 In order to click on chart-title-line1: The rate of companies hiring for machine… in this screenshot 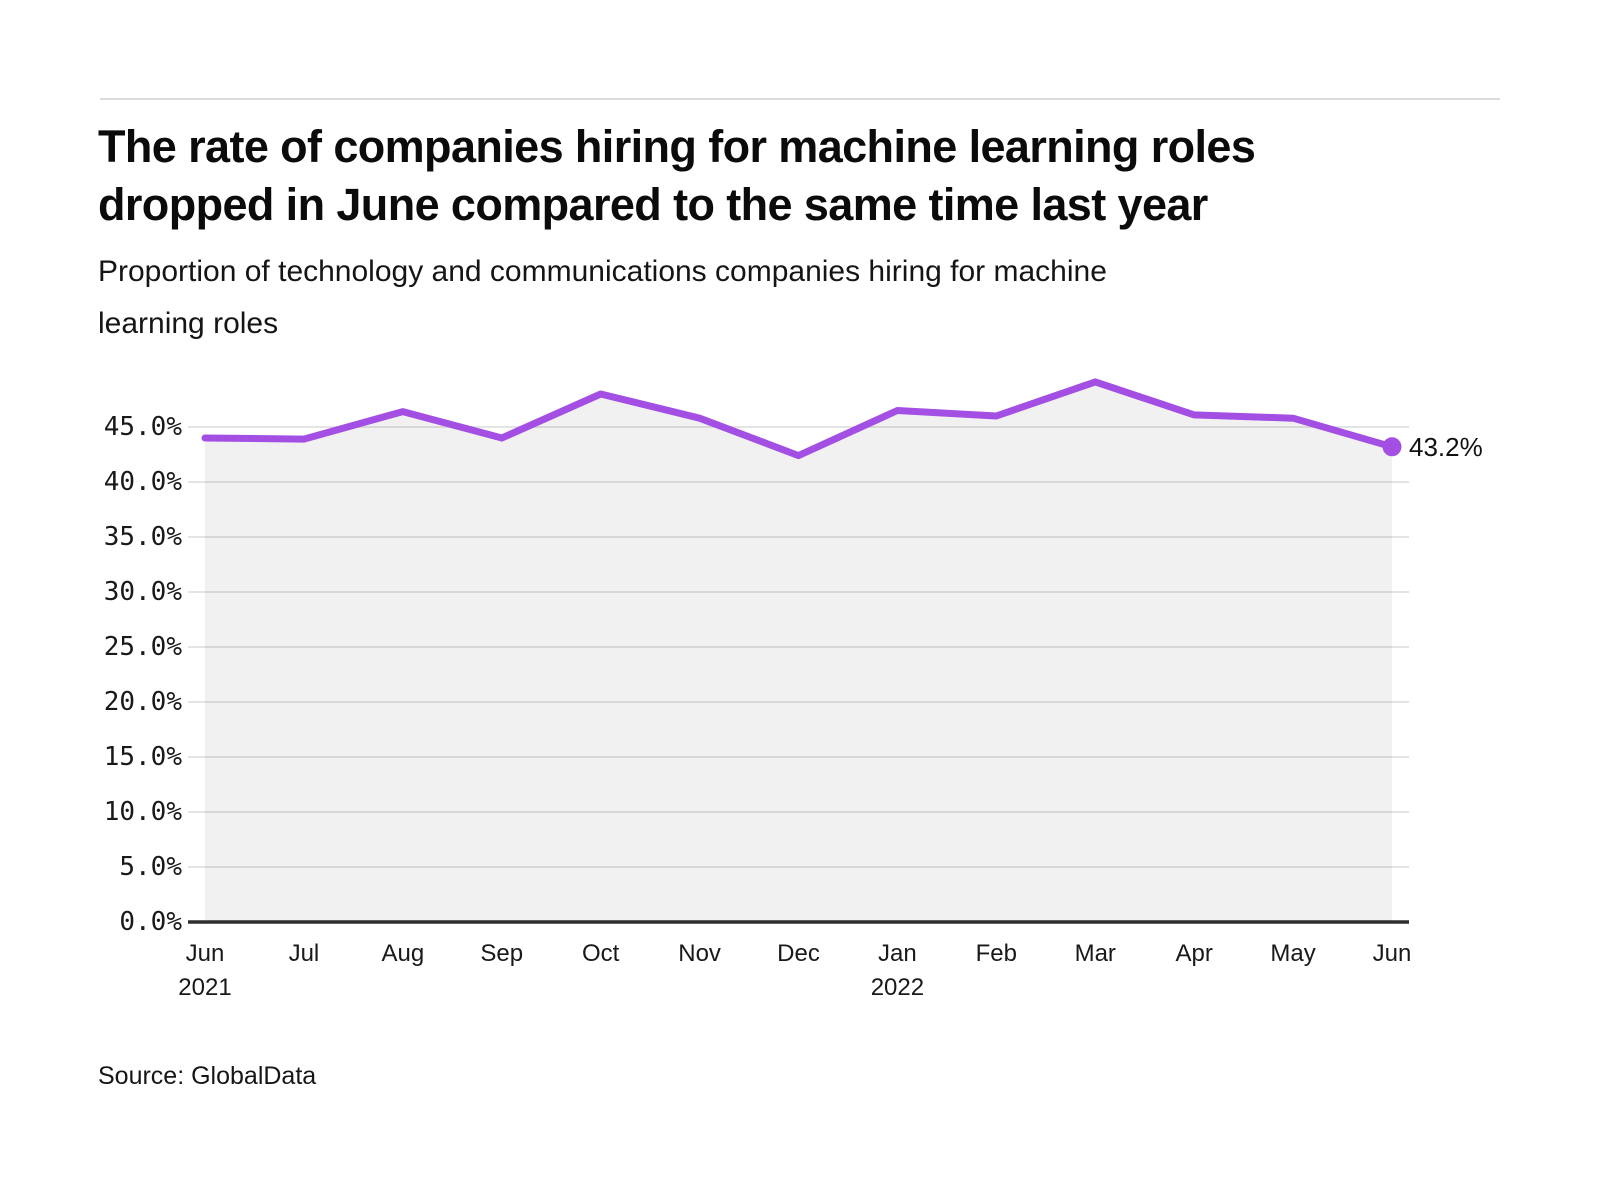, I will do `click(677, 146)`.